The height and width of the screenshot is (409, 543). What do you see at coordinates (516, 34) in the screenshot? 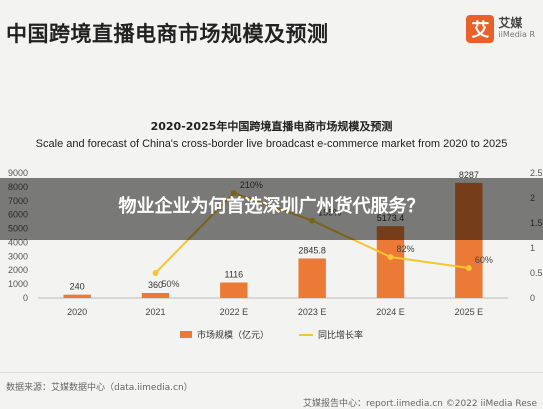
I see `logo-name-en: iiMedia R` at bounding box center [516, 34].